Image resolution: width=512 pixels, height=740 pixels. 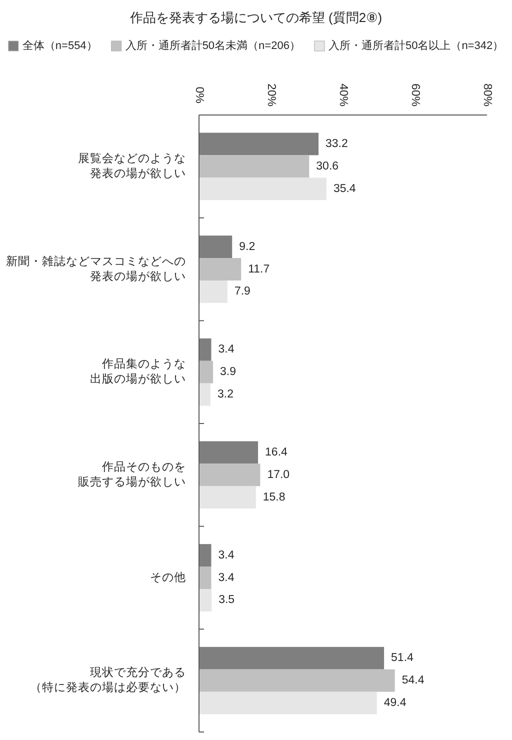 I want to click on data-label: 7.9, so click(x=242, y=292).